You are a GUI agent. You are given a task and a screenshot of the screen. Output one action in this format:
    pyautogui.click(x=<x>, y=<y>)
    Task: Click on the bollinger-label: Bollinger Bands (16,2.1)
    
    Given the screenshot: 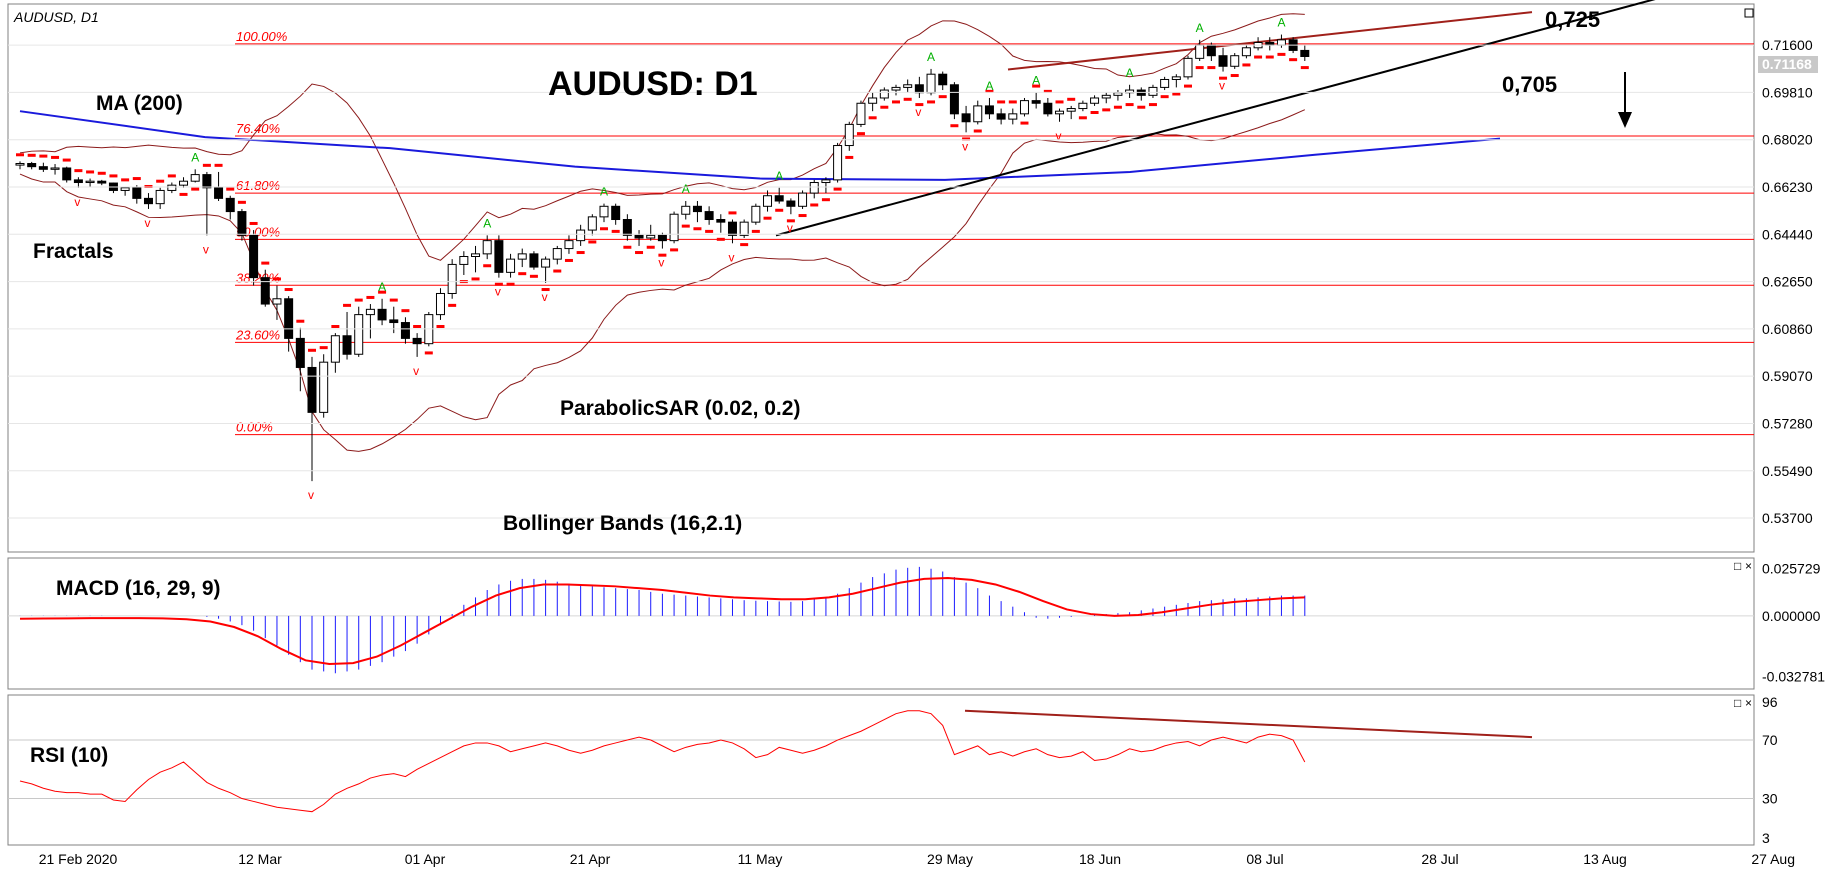 What is the action you would take?
    pyautogui.click(x=622, y=523)
    